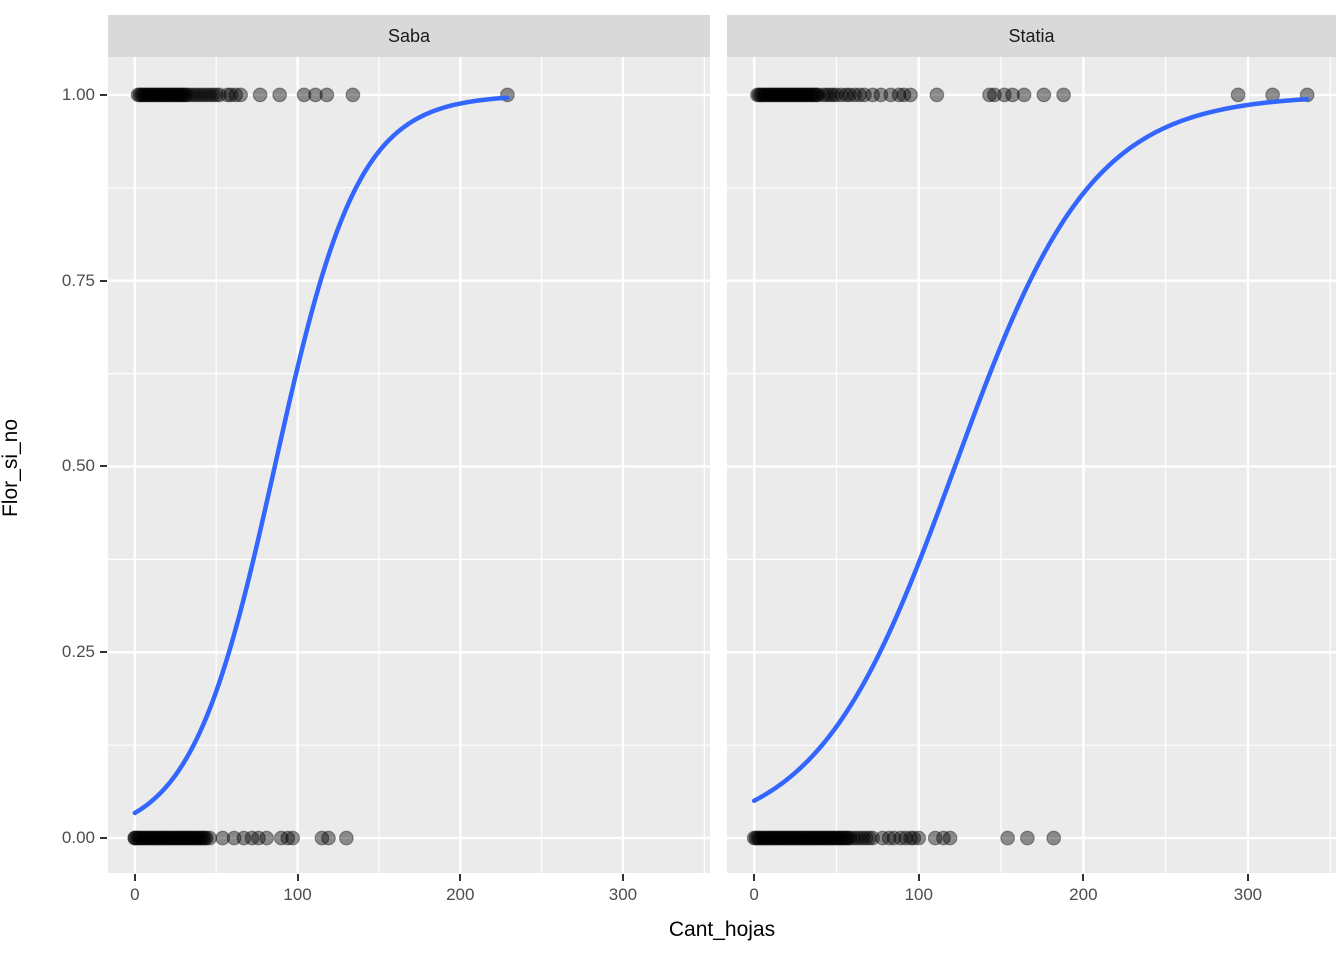 The height and width of the screenshot is (960, 1344). What do you see at coordinates (409, 36) in the screenshot?
I see `facet-strip: Saba` at bounding box center [409, 36].